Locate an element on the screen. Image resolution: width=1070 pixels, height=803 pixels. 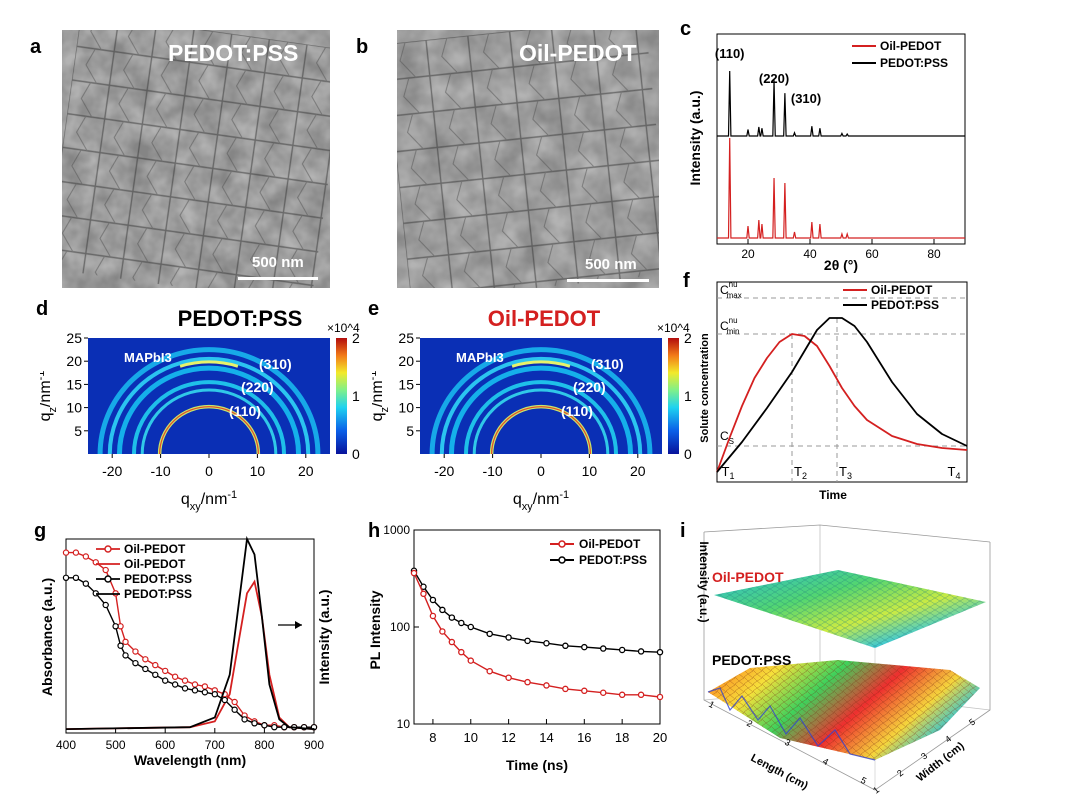
chart-f-time-mark-2: T3 is located at coordinates (845, 472).